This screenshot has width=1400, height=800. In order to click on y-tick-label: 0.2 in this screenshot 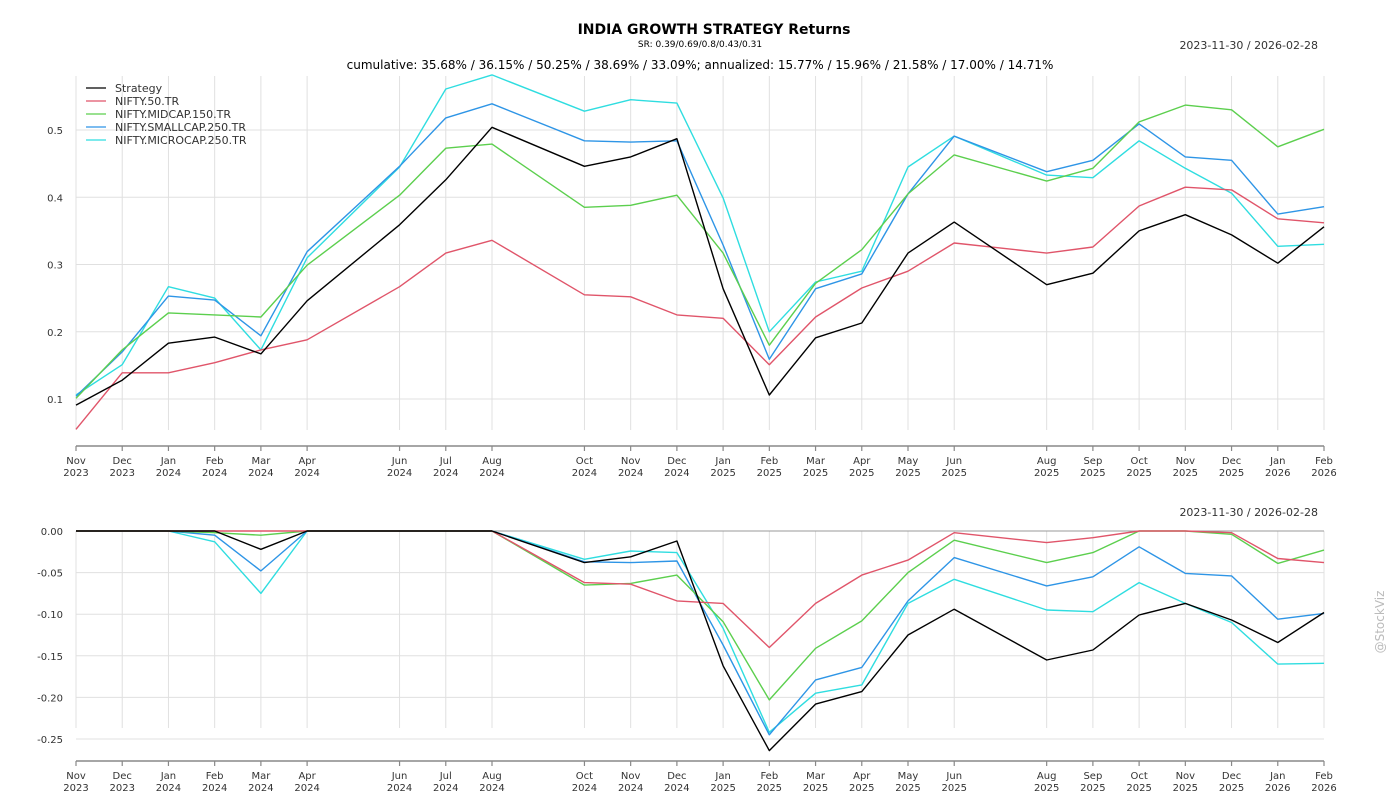, I will do `click(55, 333)`.